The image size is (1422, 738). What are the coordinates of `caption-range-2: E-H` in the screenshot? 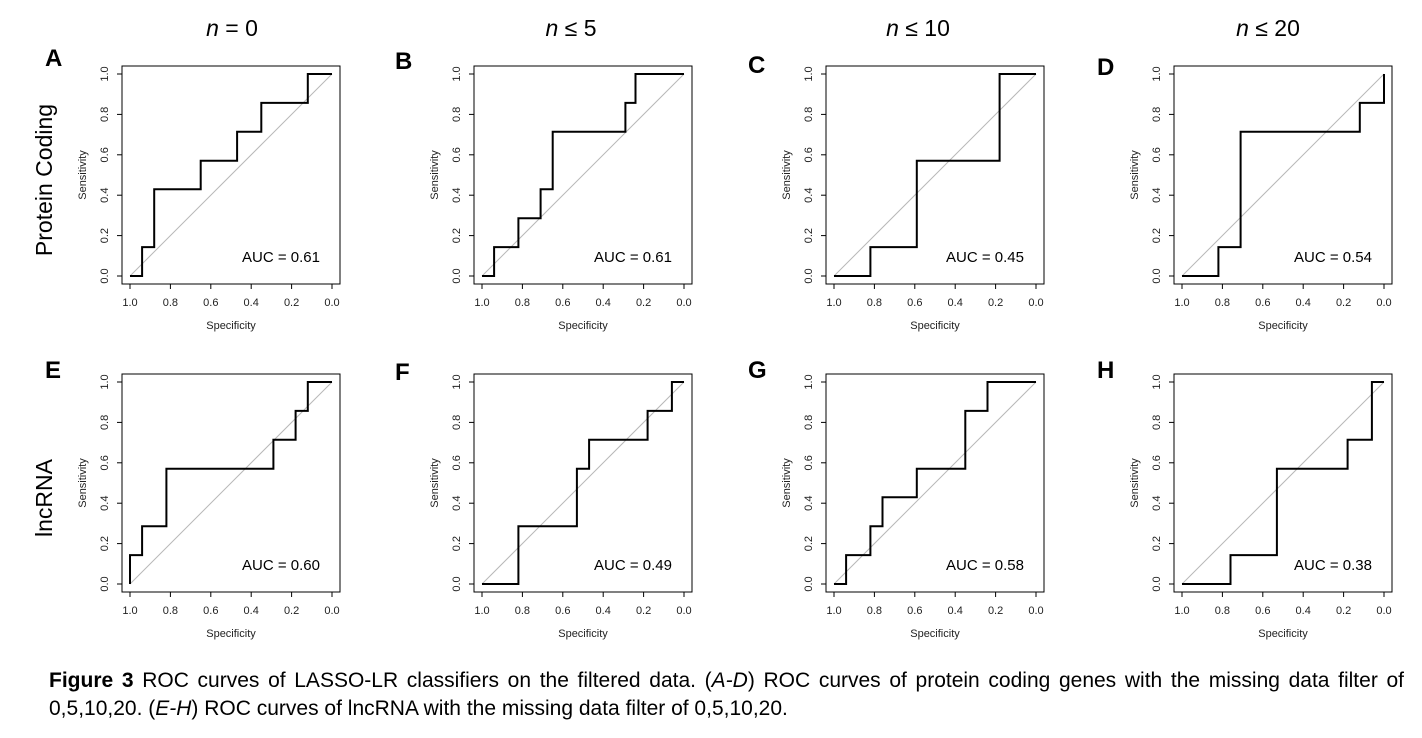 It's located at (173, 708).